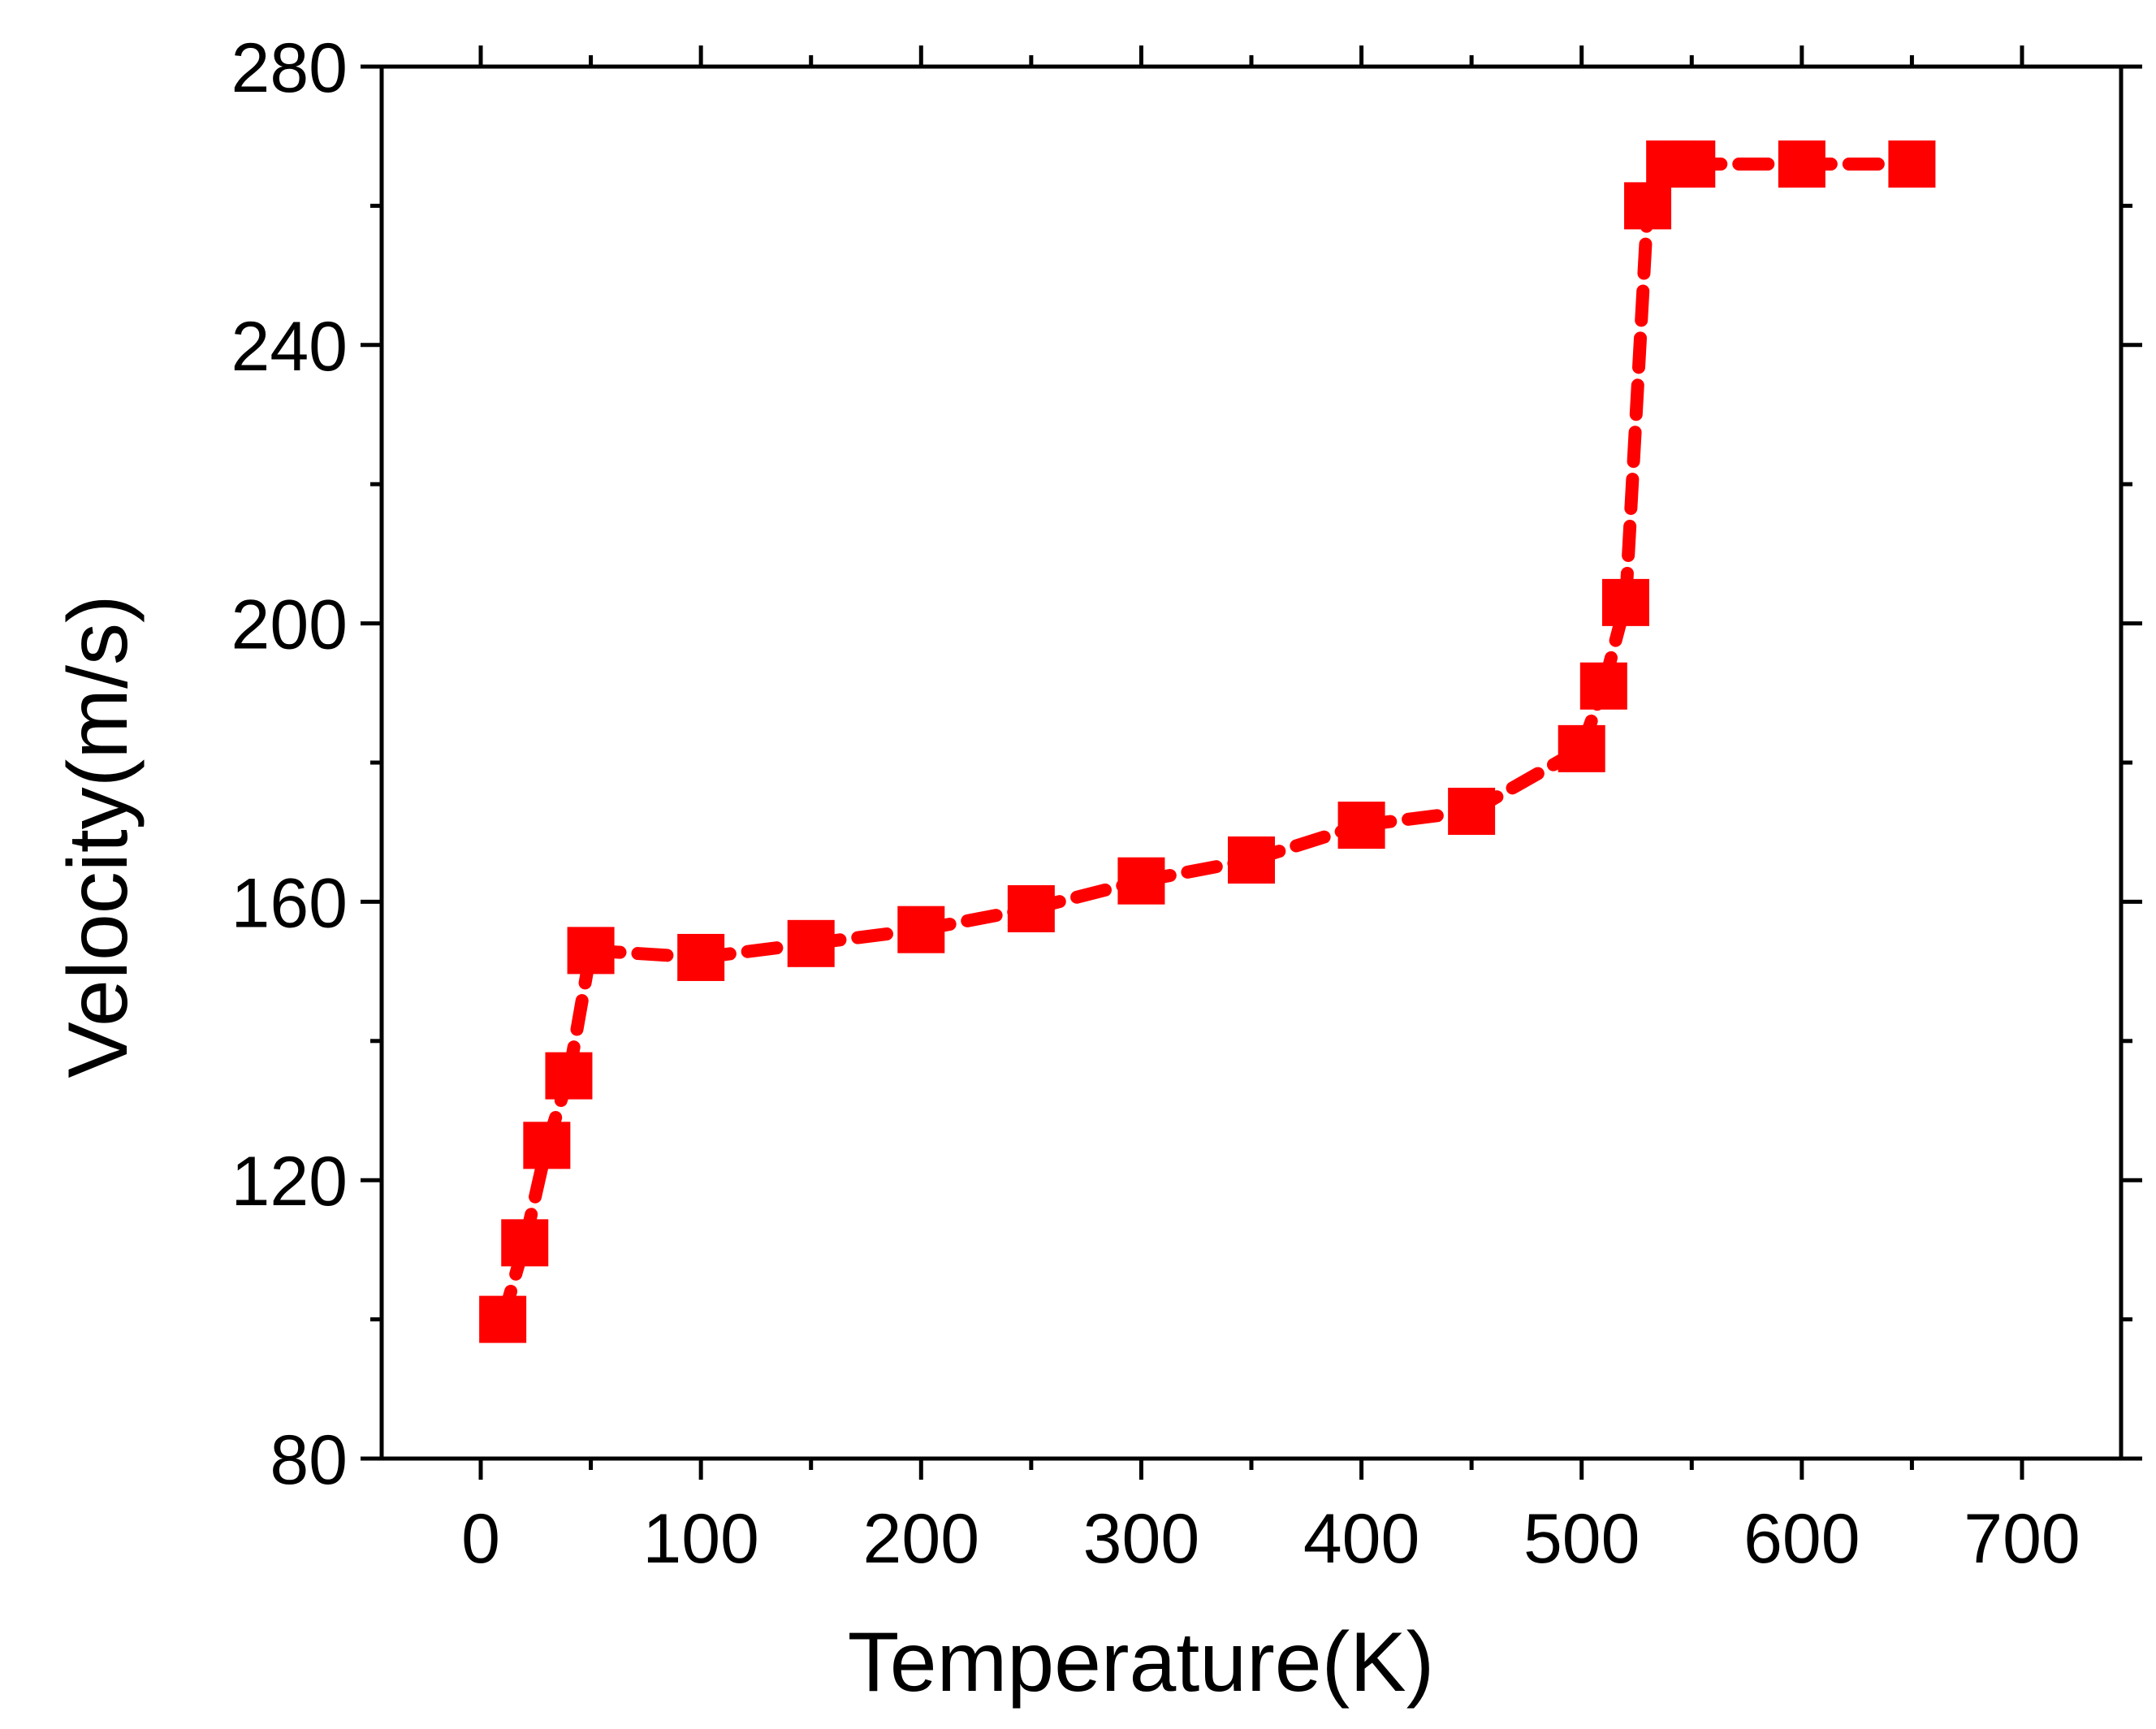 This screenshot has height=1729, width=2156. What do you see at coordinates (1801, 1539) in the screenshot?
I see `x-tick-label: 600` at bounding box center [1801, 1539].